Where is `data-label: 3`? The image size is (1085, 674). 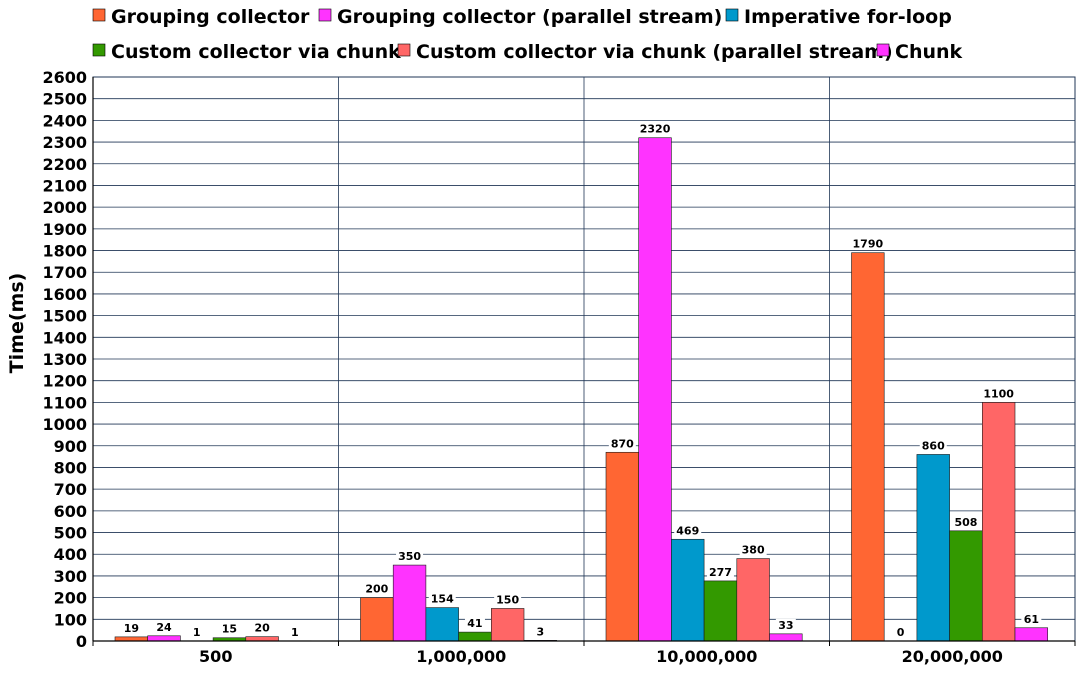
data-label: 3 is located at coordinates (541, 631).